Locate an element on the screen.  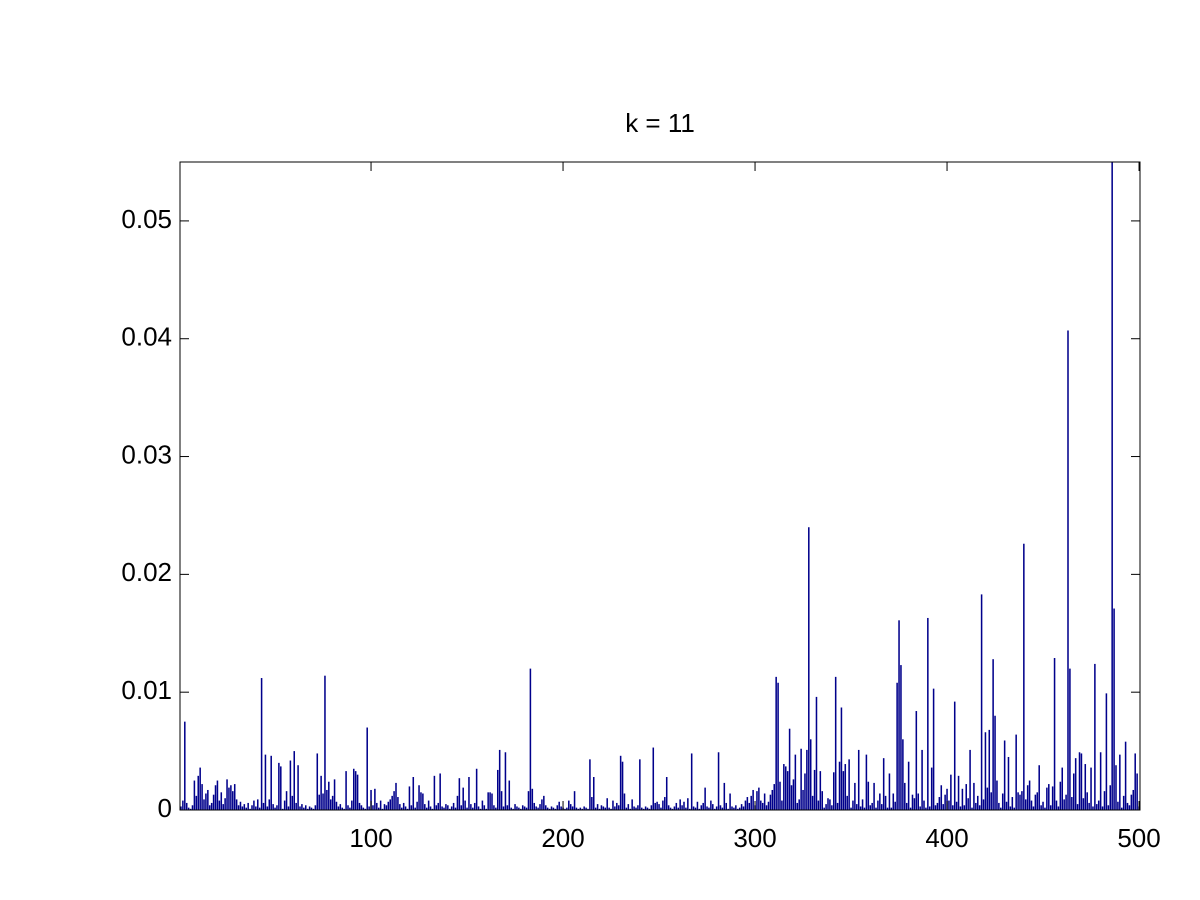
x-tick-label: 200 is located at coordinates (562, 838).